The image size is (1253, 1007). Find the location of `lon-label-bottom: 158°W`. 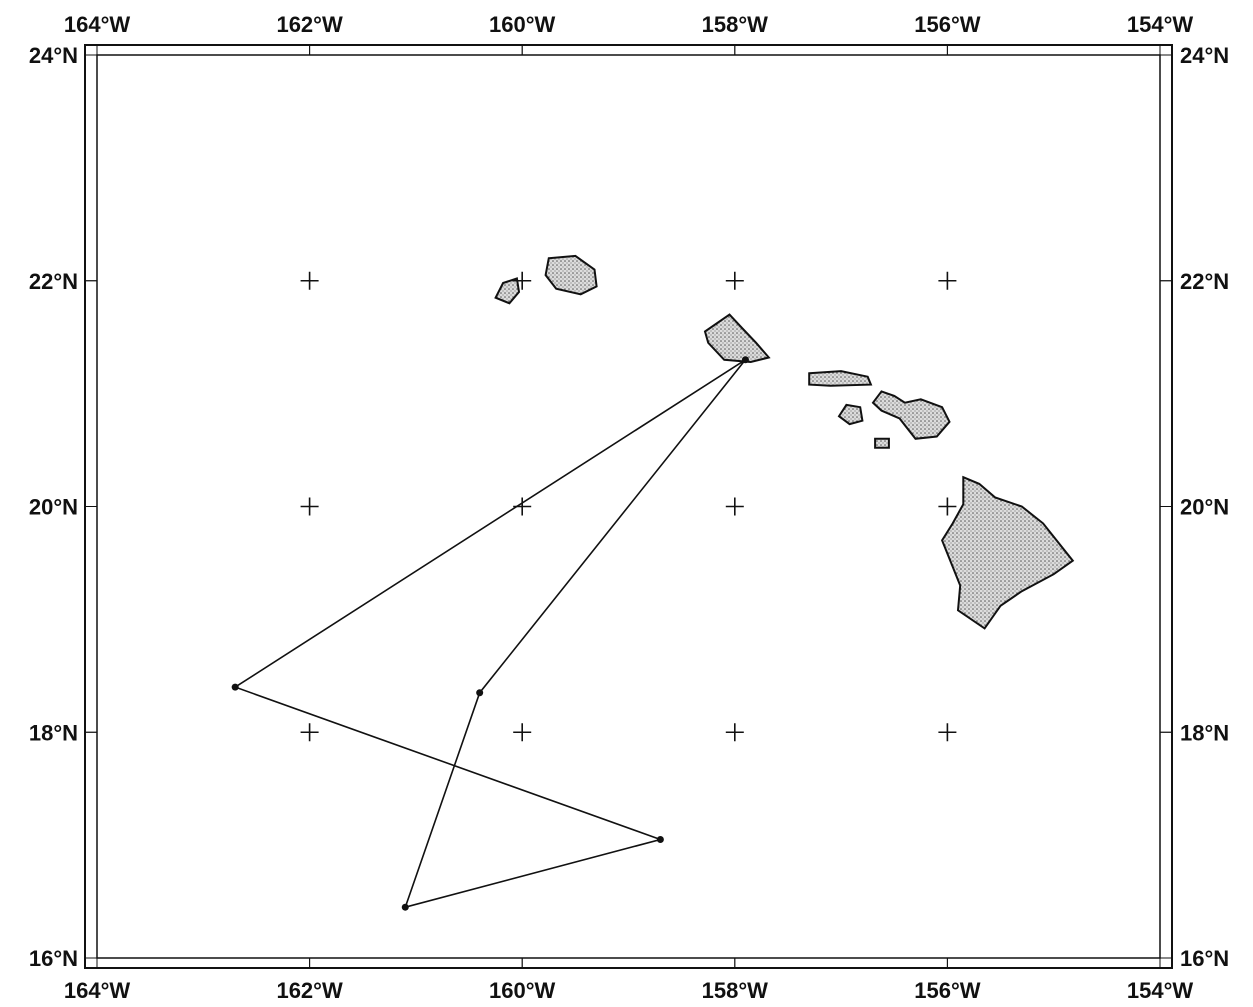

lon-label-bottom: 158°W is located at coordinates (735, 990).